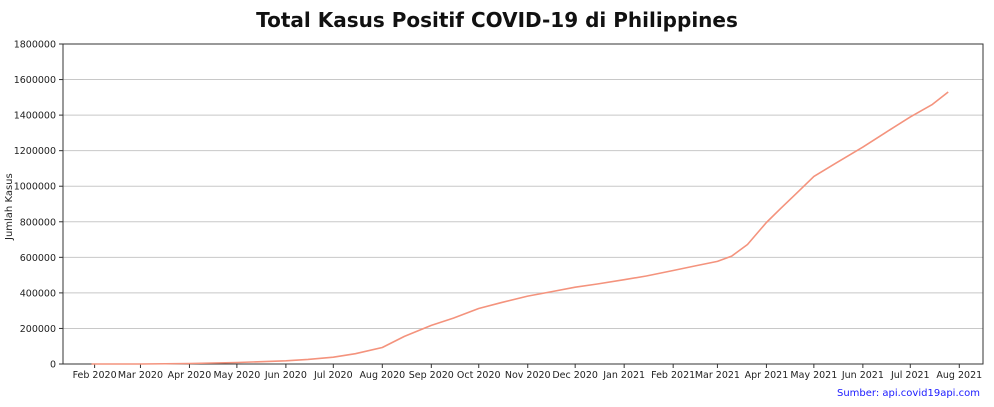  What do you see at coordinates (717, 375) in the screenshot?
I see `x-tick-label: Mar 2021` at bounding box center [717, 375].